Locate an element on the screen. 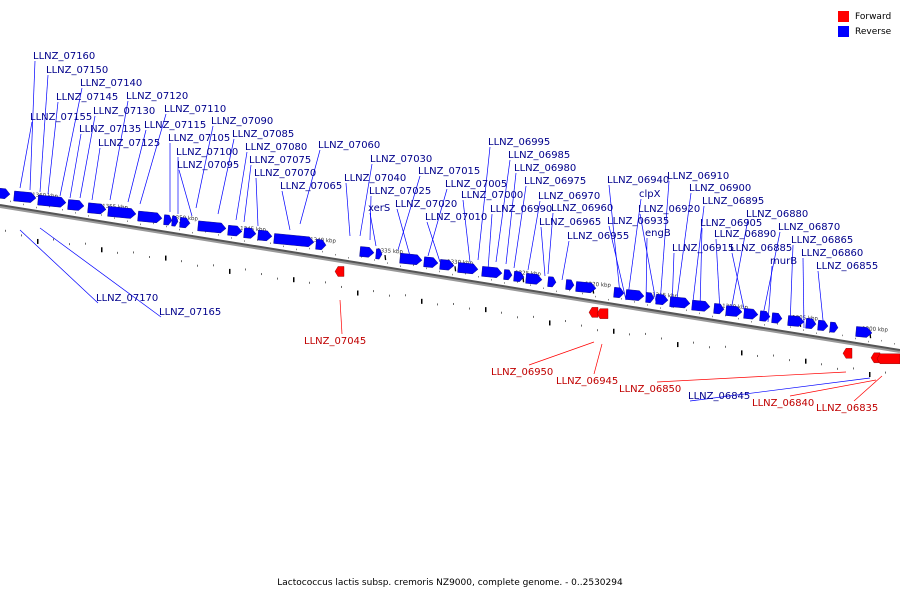  gene-label: LLNZ_07095 is located at coordinates (208, 165).